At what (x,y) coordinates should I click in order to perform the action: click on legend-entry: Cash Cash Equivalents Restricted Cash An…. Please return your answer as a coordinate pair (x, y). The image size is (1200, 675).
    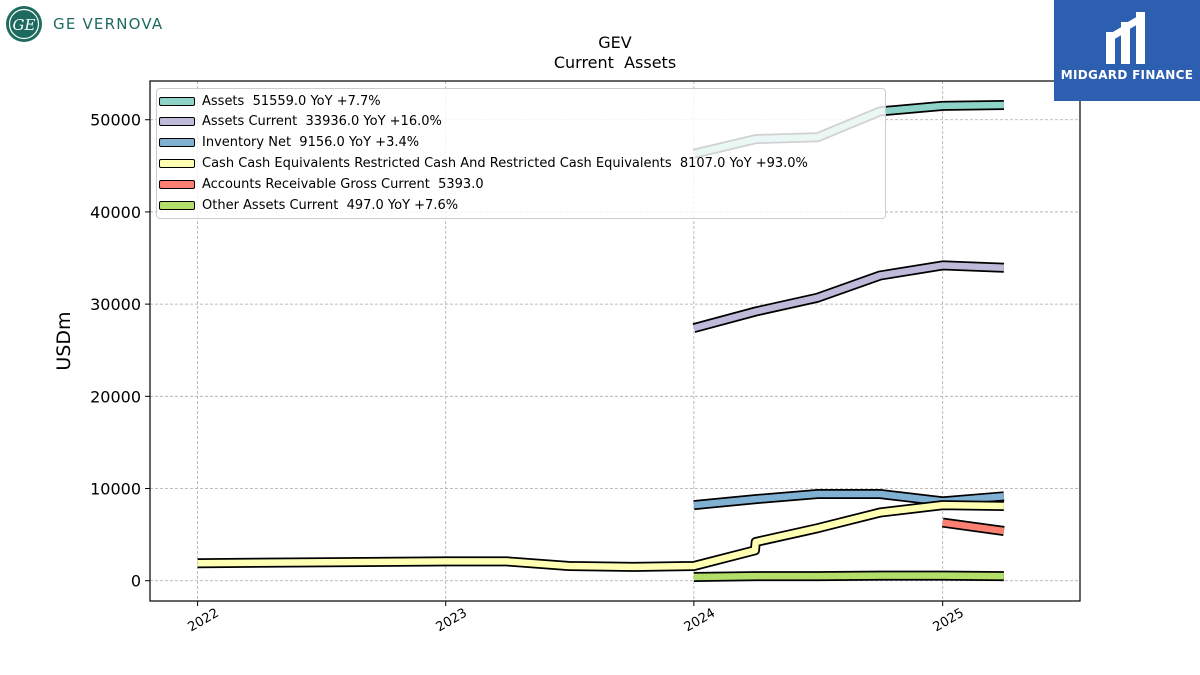
    Looking at the image, I should click on (483, 163).